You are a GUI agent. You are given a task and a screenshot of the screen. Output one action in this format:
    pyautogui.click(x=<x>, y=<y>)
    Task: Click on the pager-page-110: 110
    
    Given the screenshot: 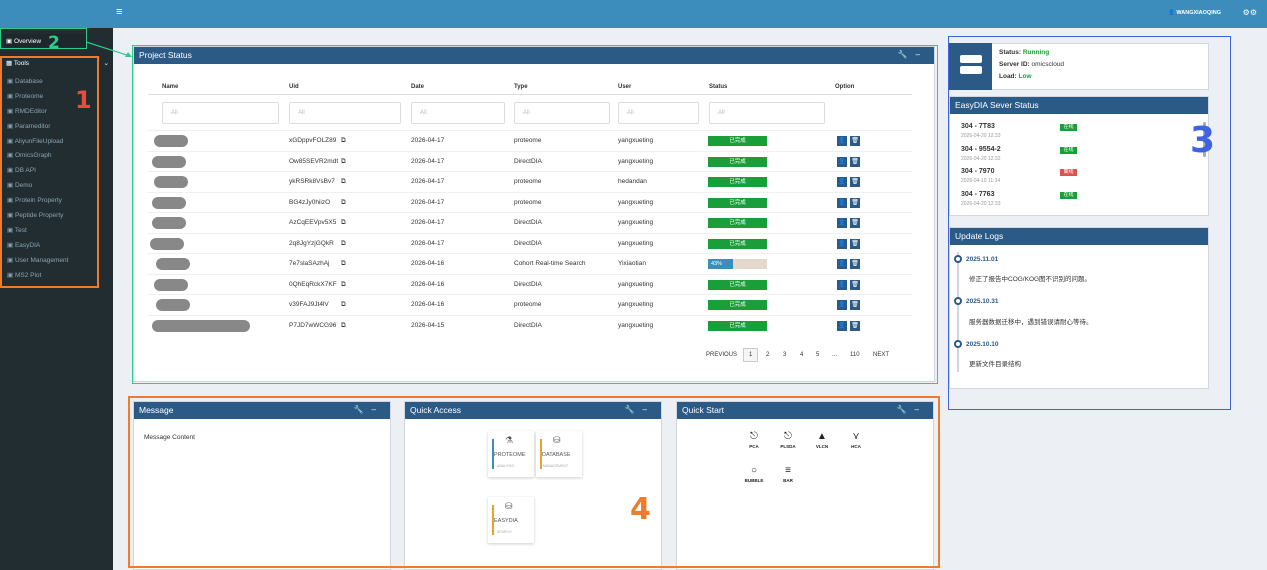 What is the action you would take?
    pyautogui.click(x=855, y=355)
    